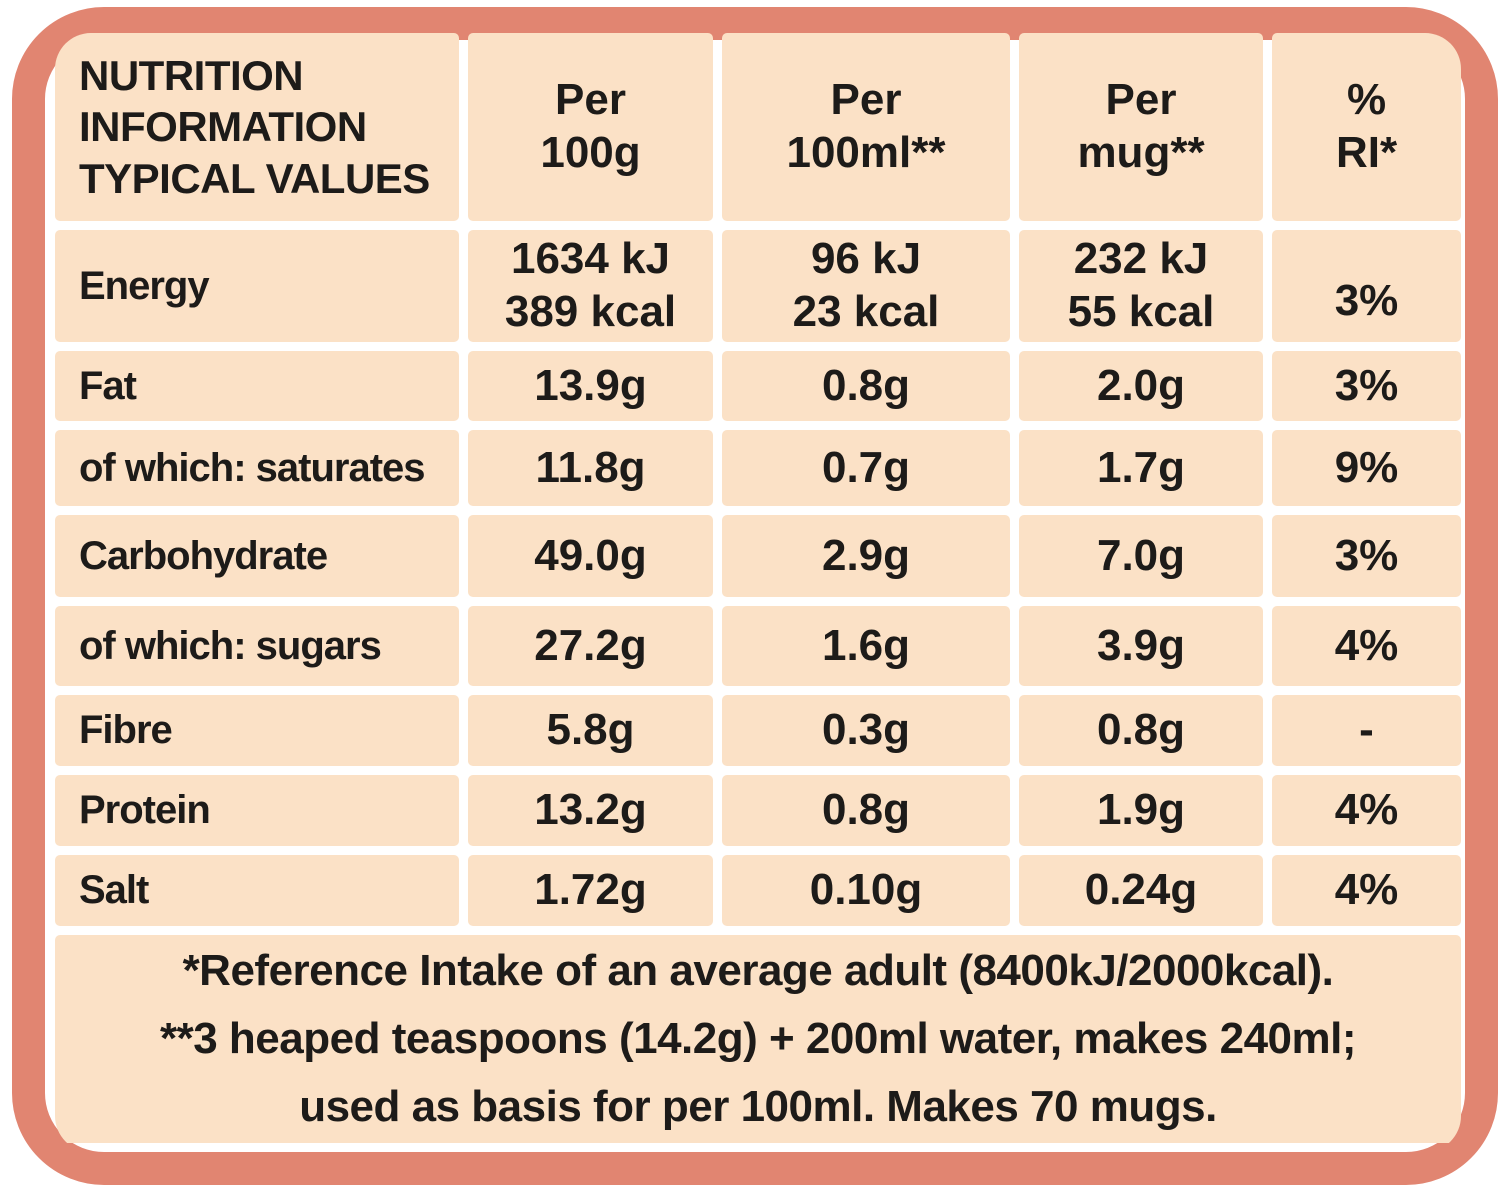 This screenshot has height=1190, width=1500. What do you see at coordinates (257, 468) in the screenshot?
I see `row-saturates-label: of which: saturates` at bounding box center [257, 468].